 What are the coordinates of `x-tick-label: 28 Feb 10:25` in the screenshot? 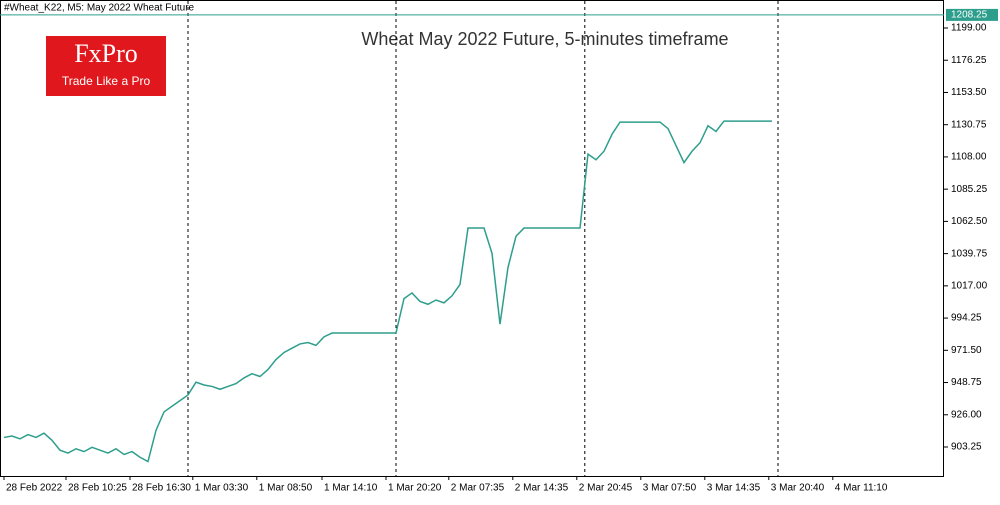 It's located at (97, 488).